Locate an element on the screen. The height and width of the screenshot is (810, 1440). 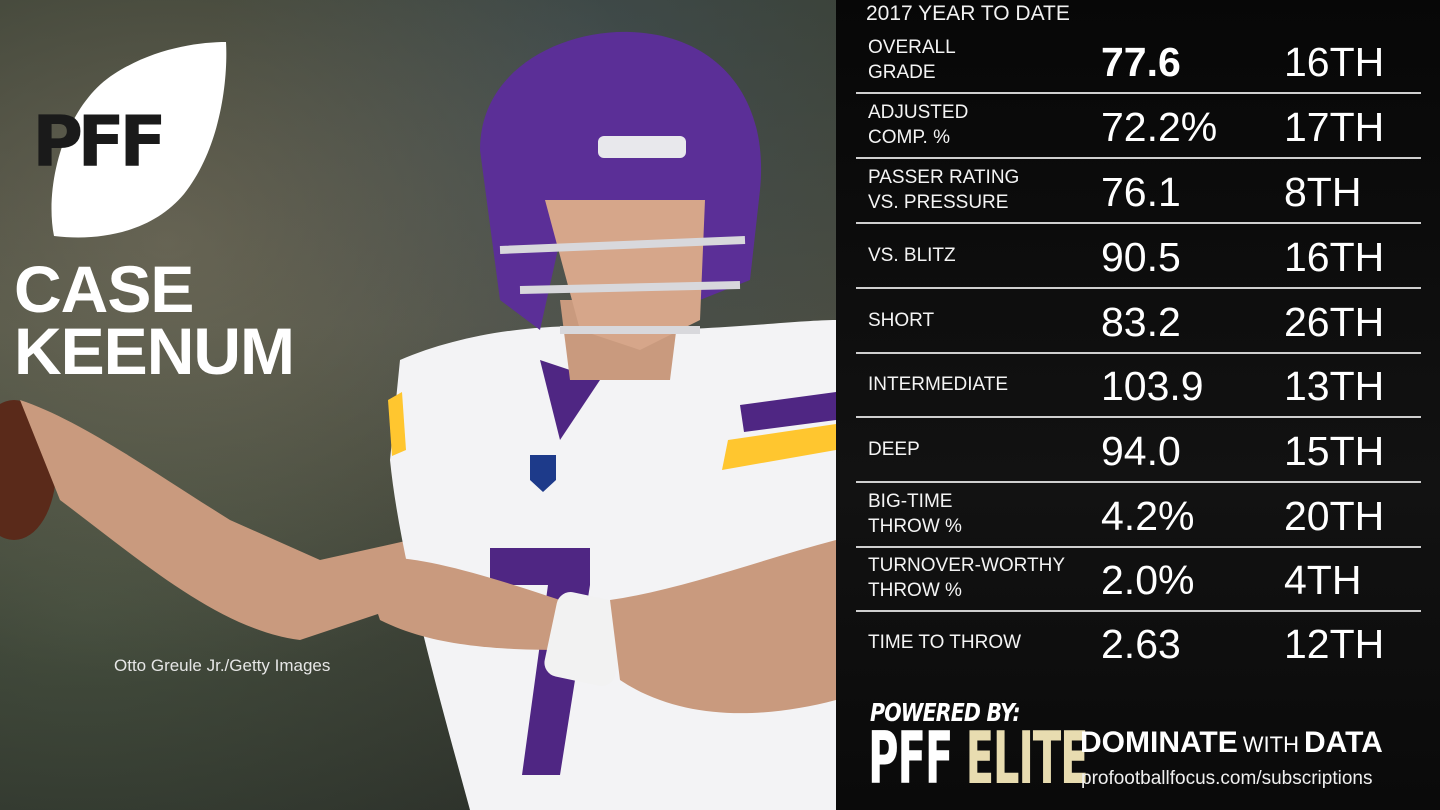
stat-row-overall-grade: OVERALL GRADE 77.6 16TH is located at coordinates (1138, 61).